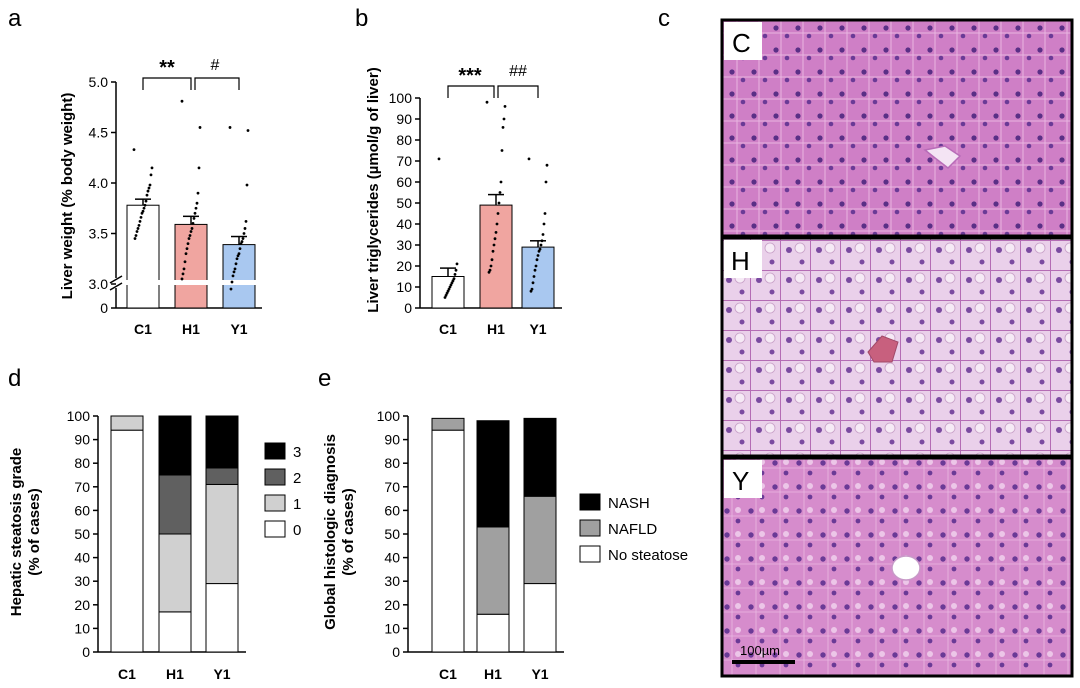  What do you see at coordinates (906, 568) in the screenshot?
I see `central-vein-y` at bounding box center [906, 568].